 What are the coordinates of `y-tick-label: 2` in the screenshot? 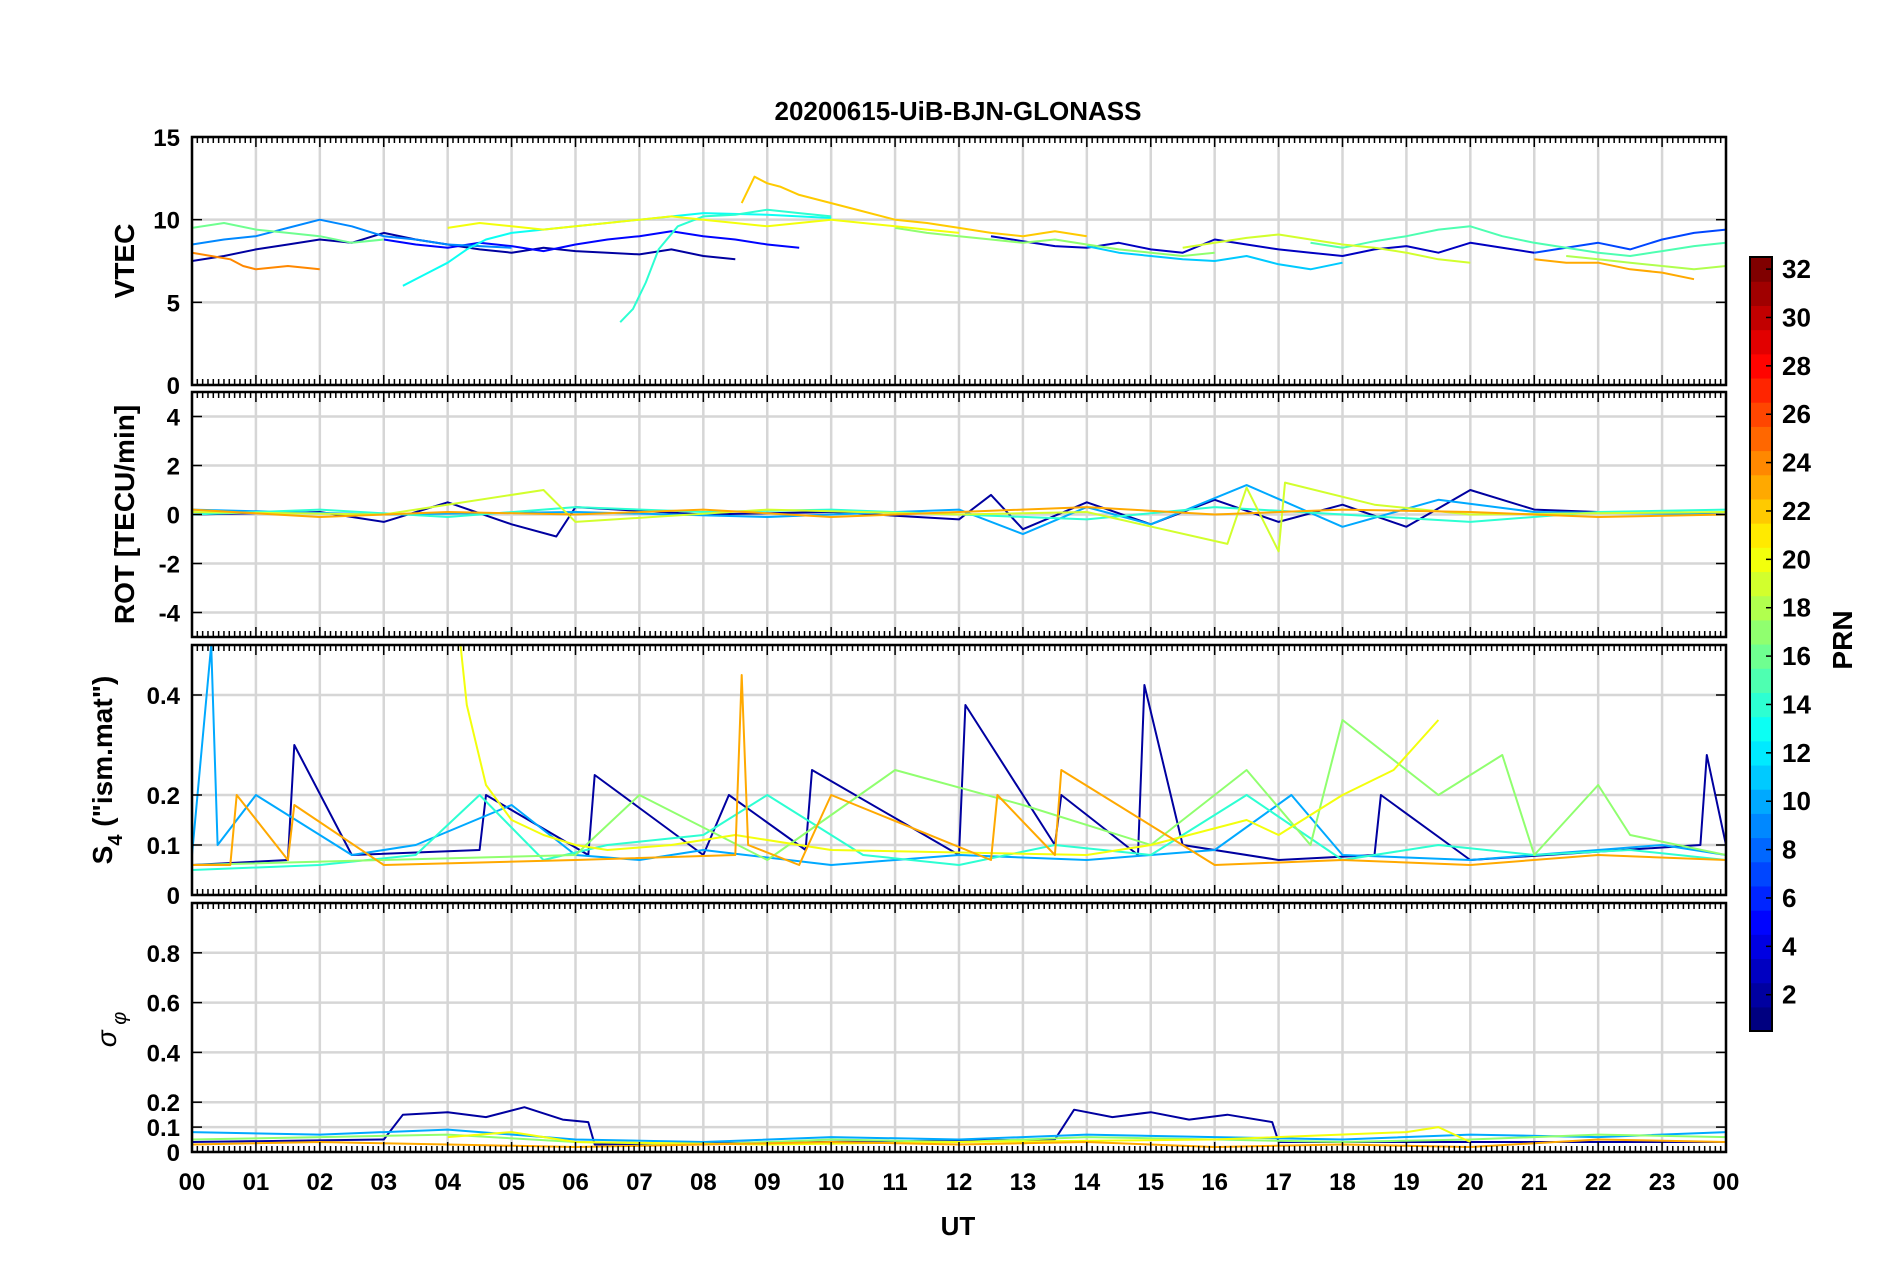 It's located at (173, 467).